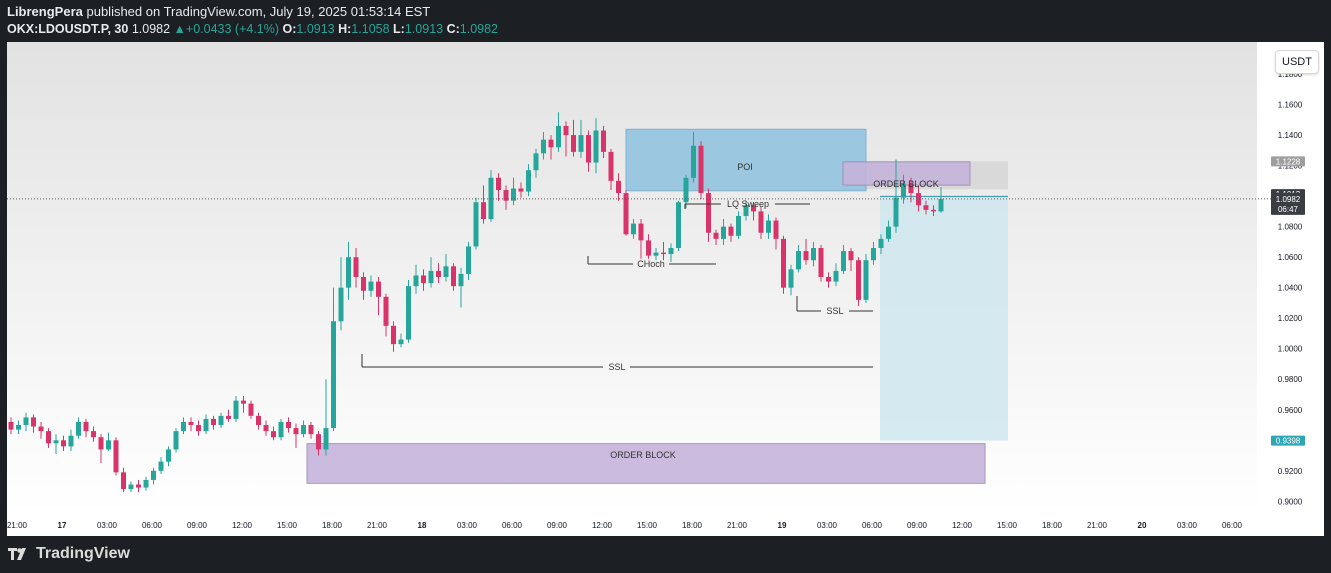 Image resolution: width=1331 pixels, height=573 pixels. I want to click on order-block-bottom-label: ORDER BLOCK, so click(643, 455).